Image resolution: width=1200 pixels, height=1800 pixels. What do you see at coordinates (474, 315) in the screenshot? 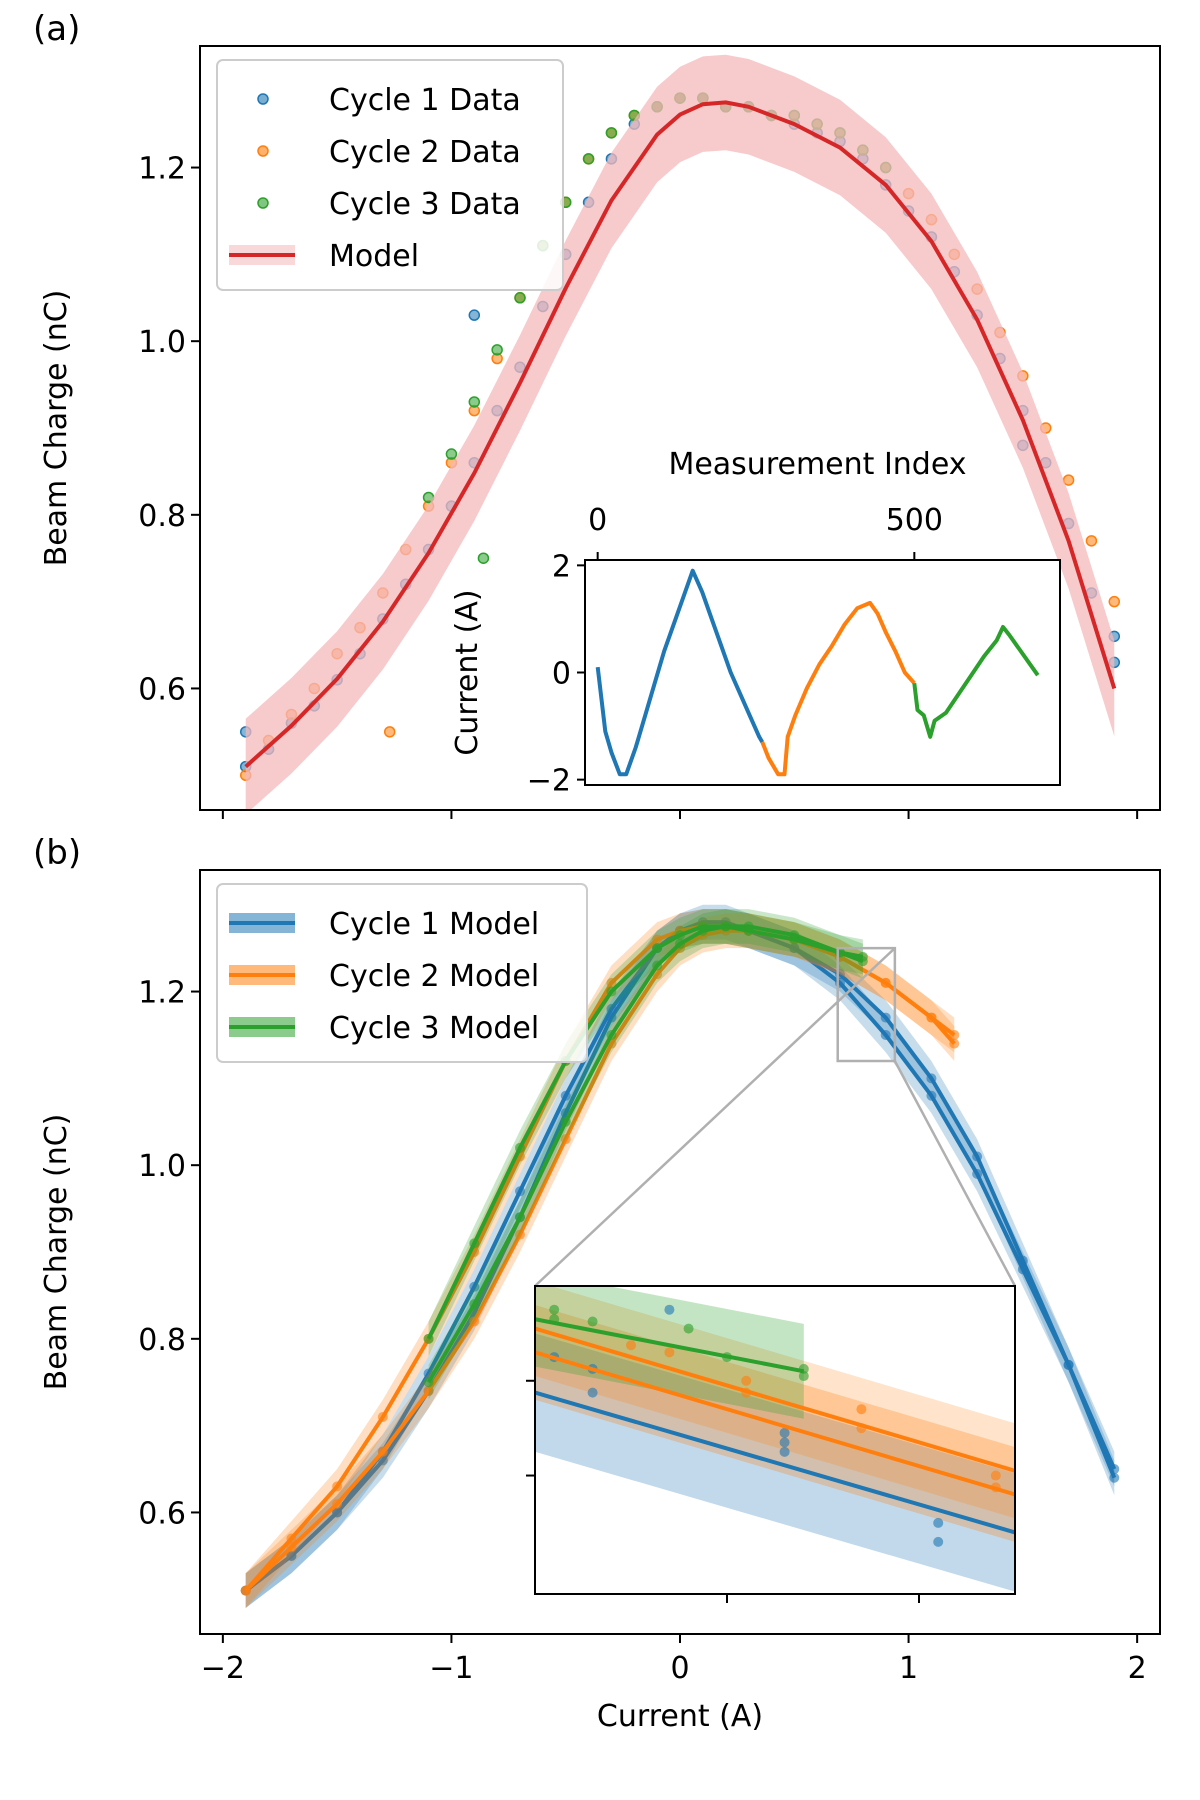
I see `panel-a-series-1-point` at bounding box center [474, 315].